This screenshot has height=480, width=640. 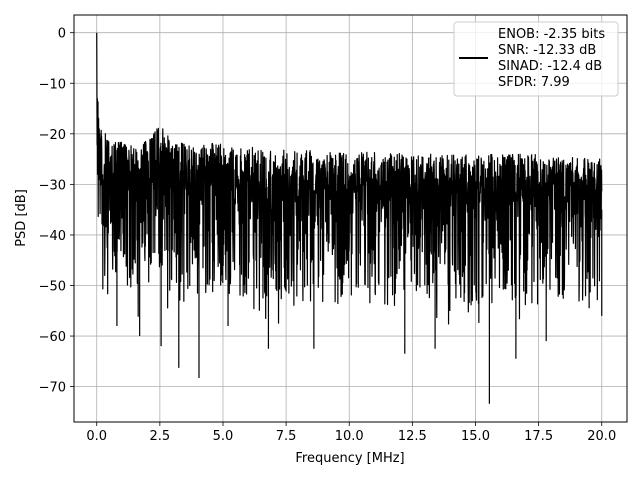 I want to click on legend-snr: SNR: -12.33 dB, so click(x=547, y=50).